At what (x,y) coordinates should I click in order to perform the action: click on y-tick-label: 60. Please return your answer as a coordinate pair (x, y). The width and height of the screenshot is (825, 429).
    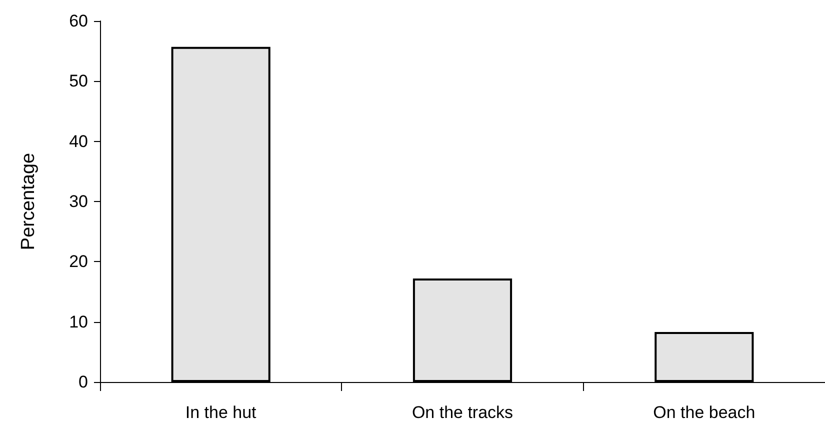
    Looking at the image, I should click on (78, 21).